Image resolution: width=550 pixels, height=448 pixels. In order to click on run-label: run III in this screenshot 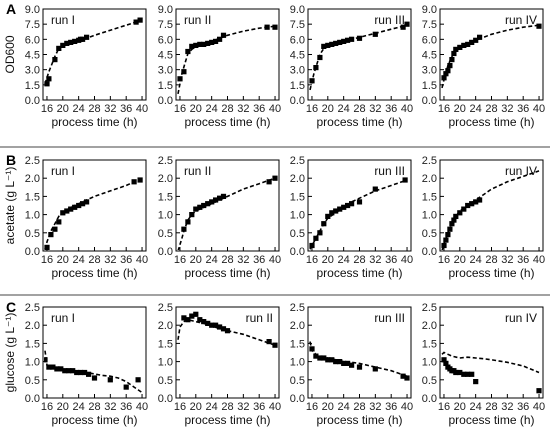, I will do `click(389, 20)`.